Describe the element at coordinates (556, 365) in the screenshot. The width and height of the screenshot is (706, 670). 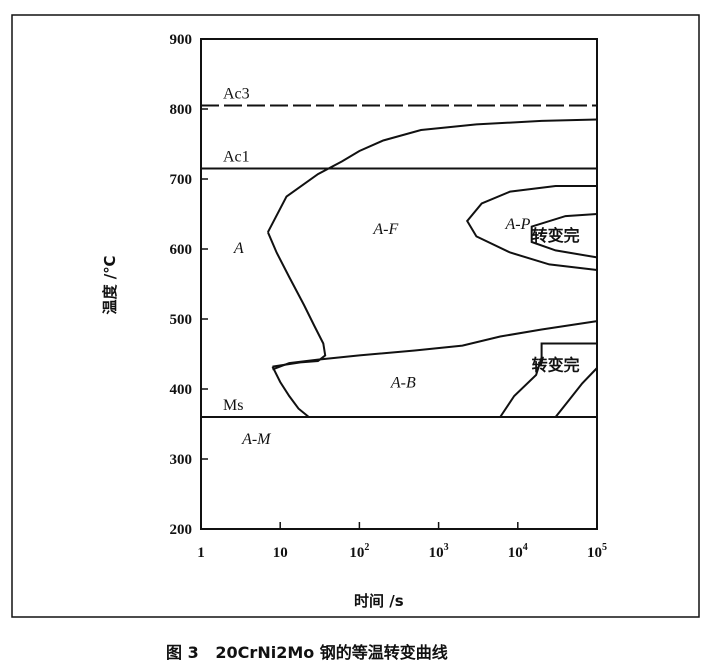
I see `completion-label-2: 转变完` at that location.